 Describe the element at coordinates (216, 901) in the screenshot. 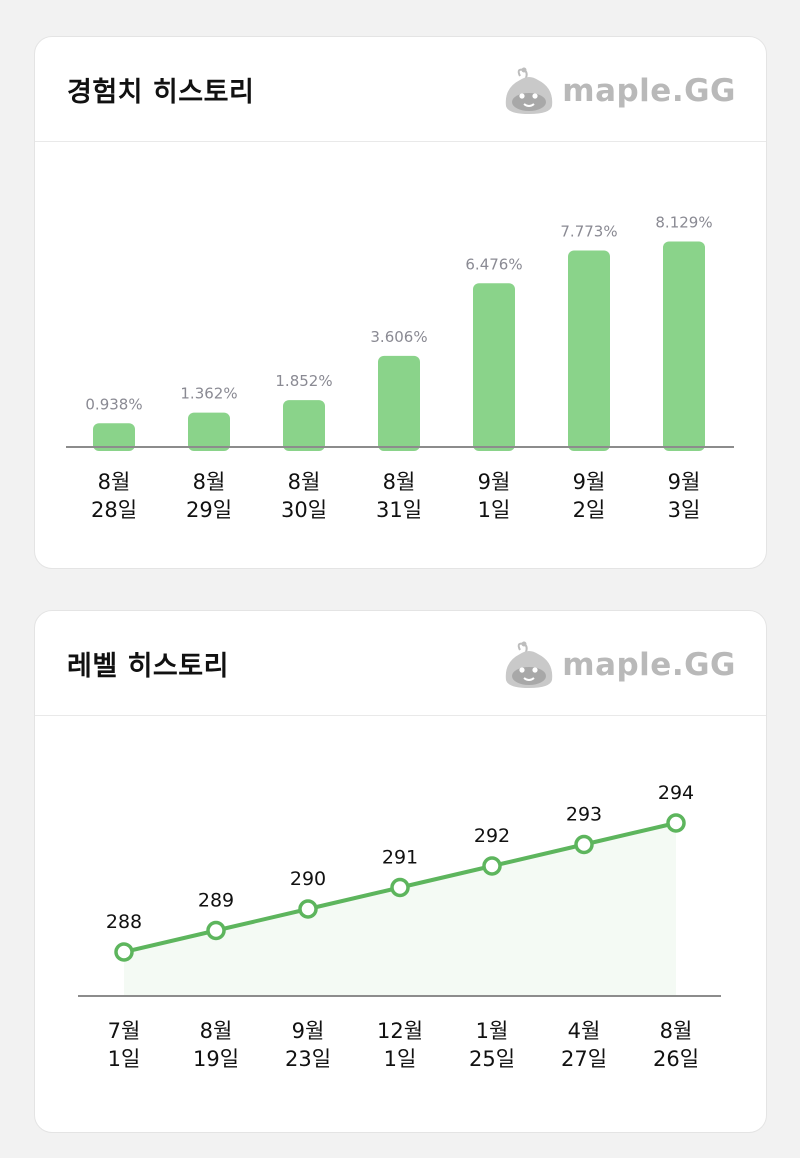

I see `point-value-label: 289` at that location.